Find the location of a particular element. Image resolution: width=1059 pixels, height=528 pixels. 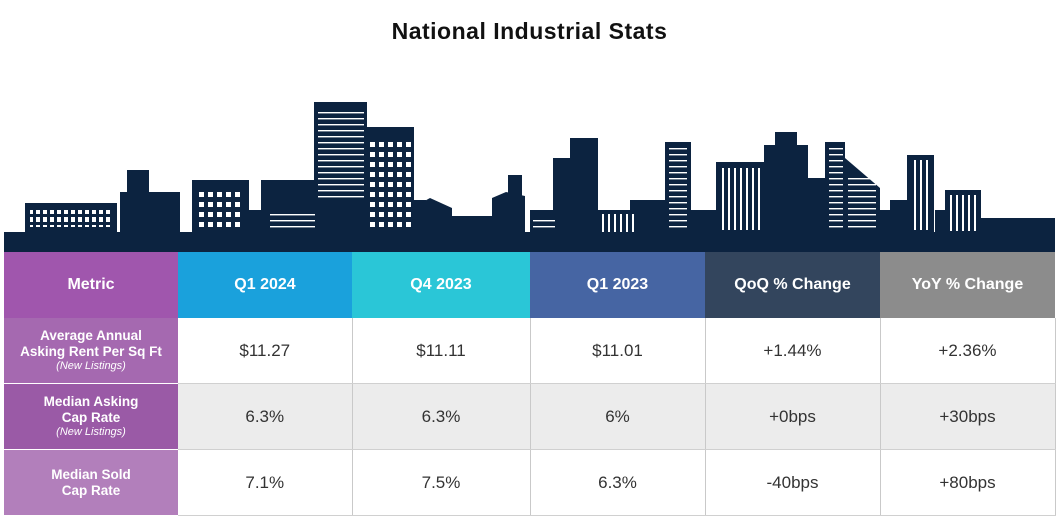

table-cell: $11.11 is located at coordinates (441, 351).